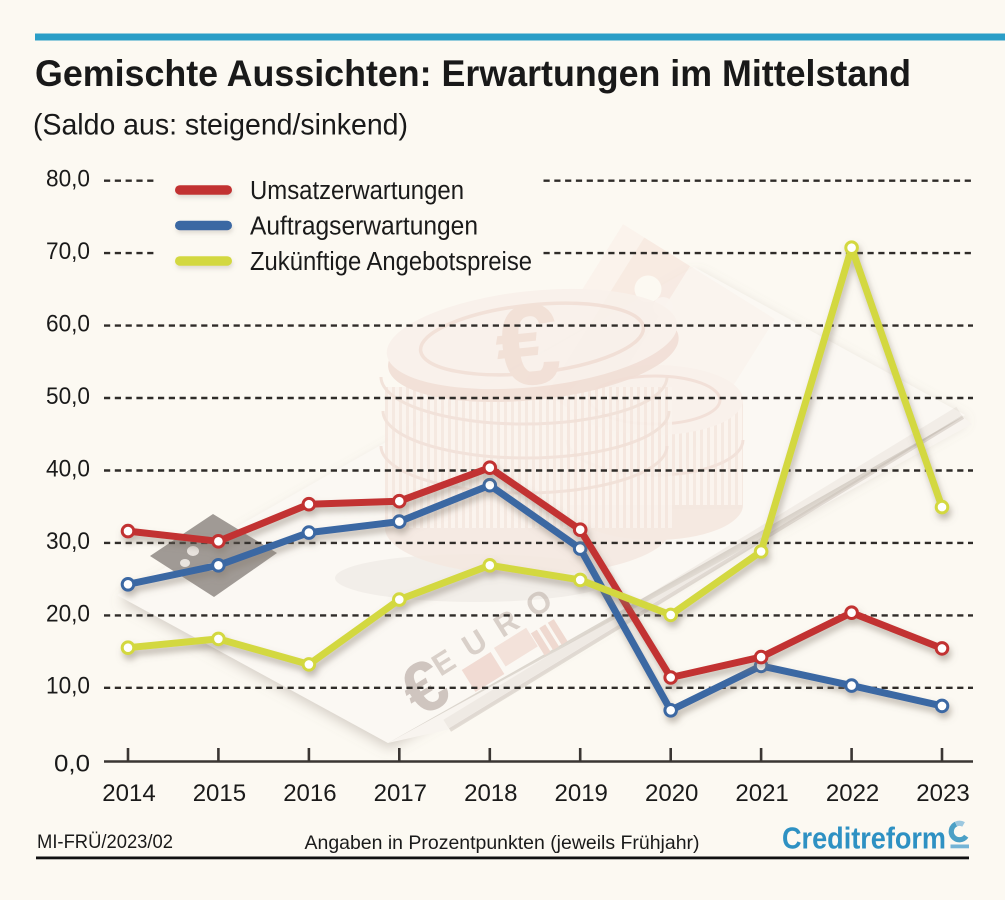 The width and height of the screenshot is (1005, 900). Describe the element at coordinates (852, 793) in the screenshot. I see `svg-text: 2022` at that location.